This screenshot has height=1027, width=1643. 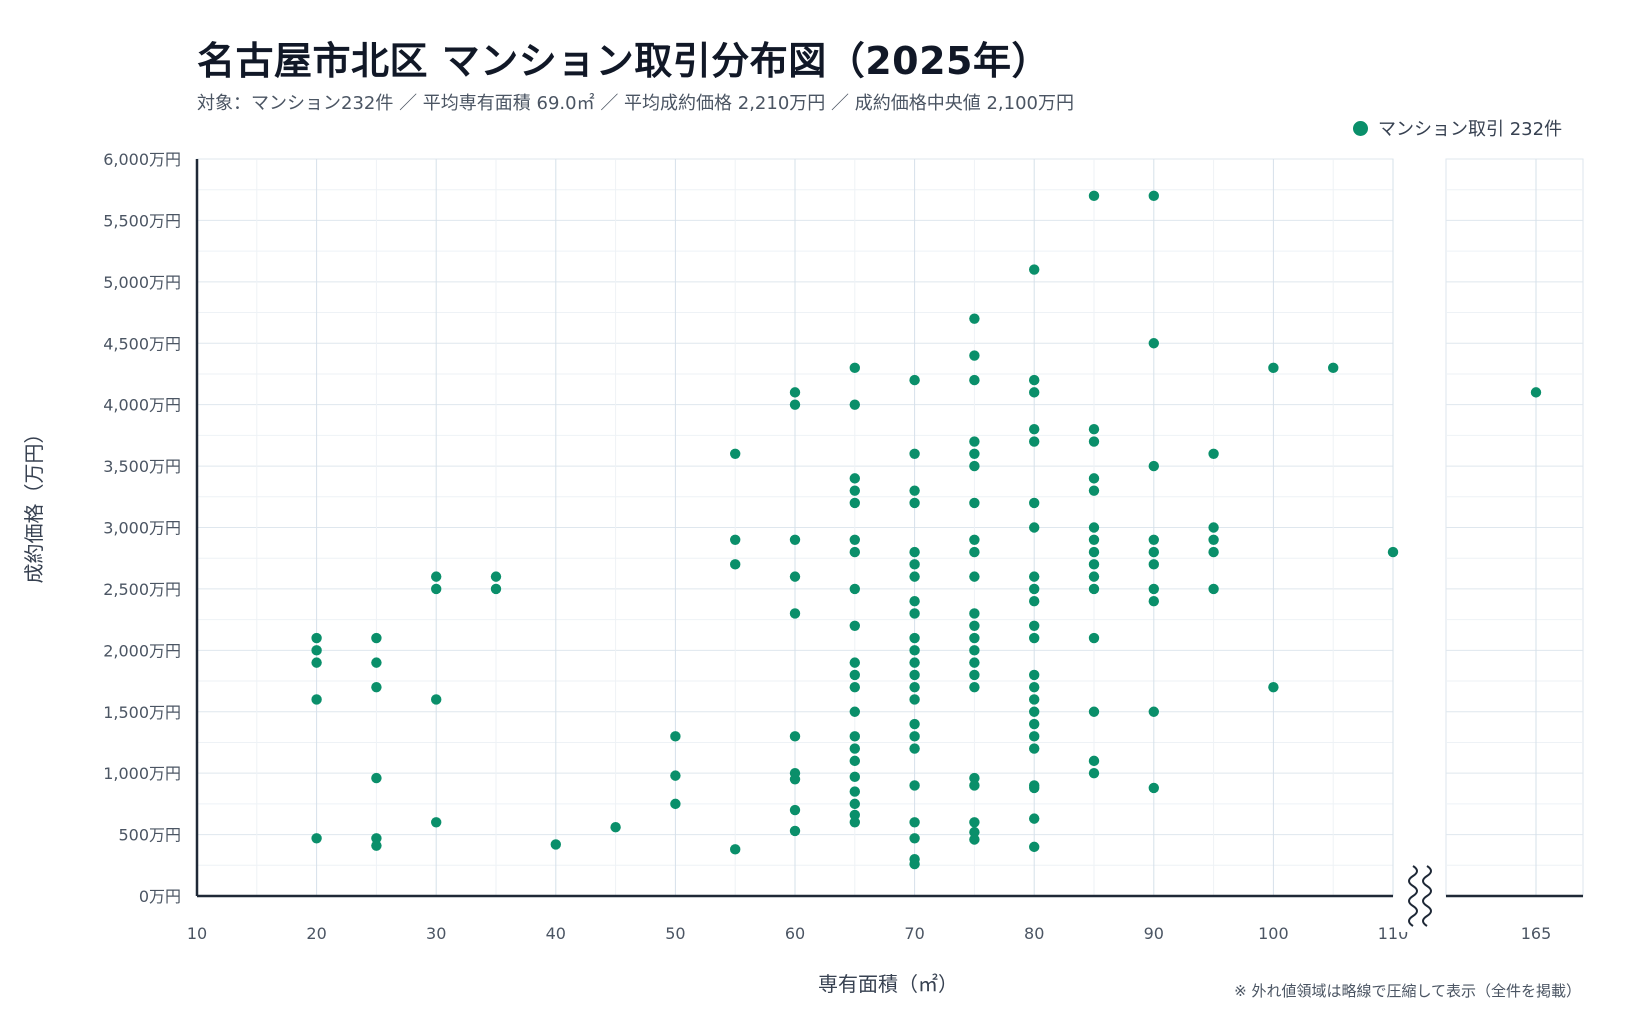 What do you see at coordinates (1034, 933) in the screenshot?
I see `x-tick-label: 80` at bounding box center [1034, 933].